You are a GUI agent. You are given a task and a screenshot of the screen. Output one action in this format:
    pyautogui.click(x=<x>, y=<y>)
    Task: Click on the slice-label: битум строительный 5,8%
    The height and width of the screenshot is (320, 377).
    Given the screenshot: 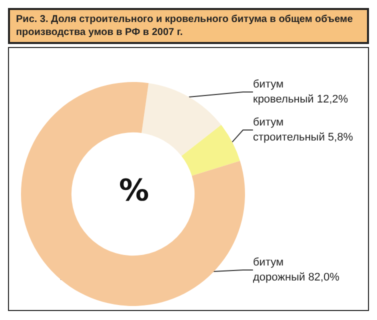 What is the action you would take?
    pyautogui.click(x=303, y=130)
    